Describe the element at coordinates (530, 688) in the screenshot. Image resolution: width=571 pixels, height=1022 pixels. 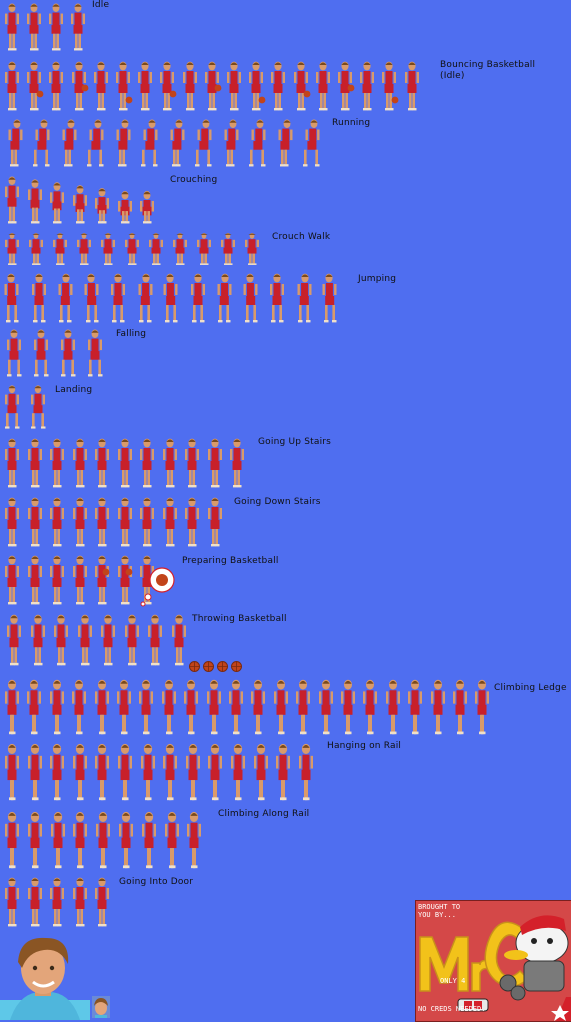
I see `label-climbing-ledge: Climbing Ledge` at that location.